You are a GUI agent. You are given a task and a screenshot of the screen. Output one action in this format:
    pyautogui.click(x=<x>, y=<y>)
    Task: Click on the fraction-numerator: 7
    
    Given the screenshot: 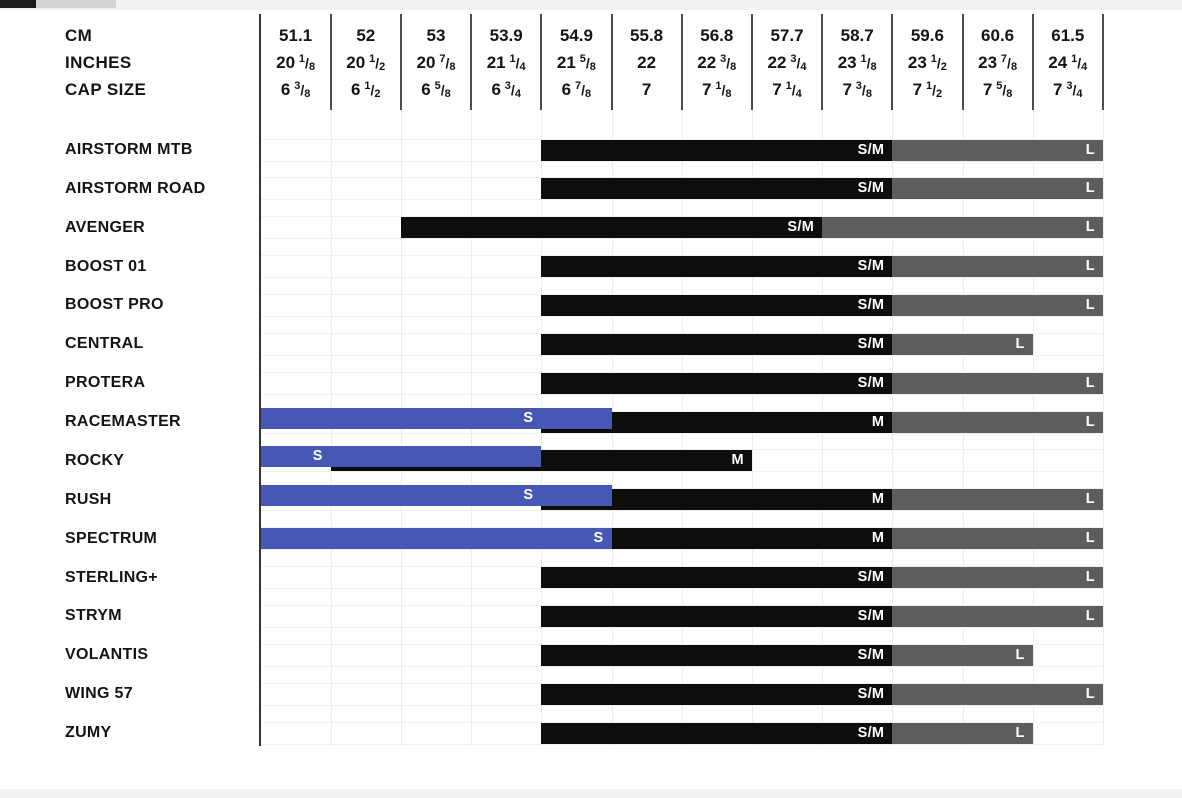 What is the action you would take?
    pyautogui.click(x=442, y=59)
    